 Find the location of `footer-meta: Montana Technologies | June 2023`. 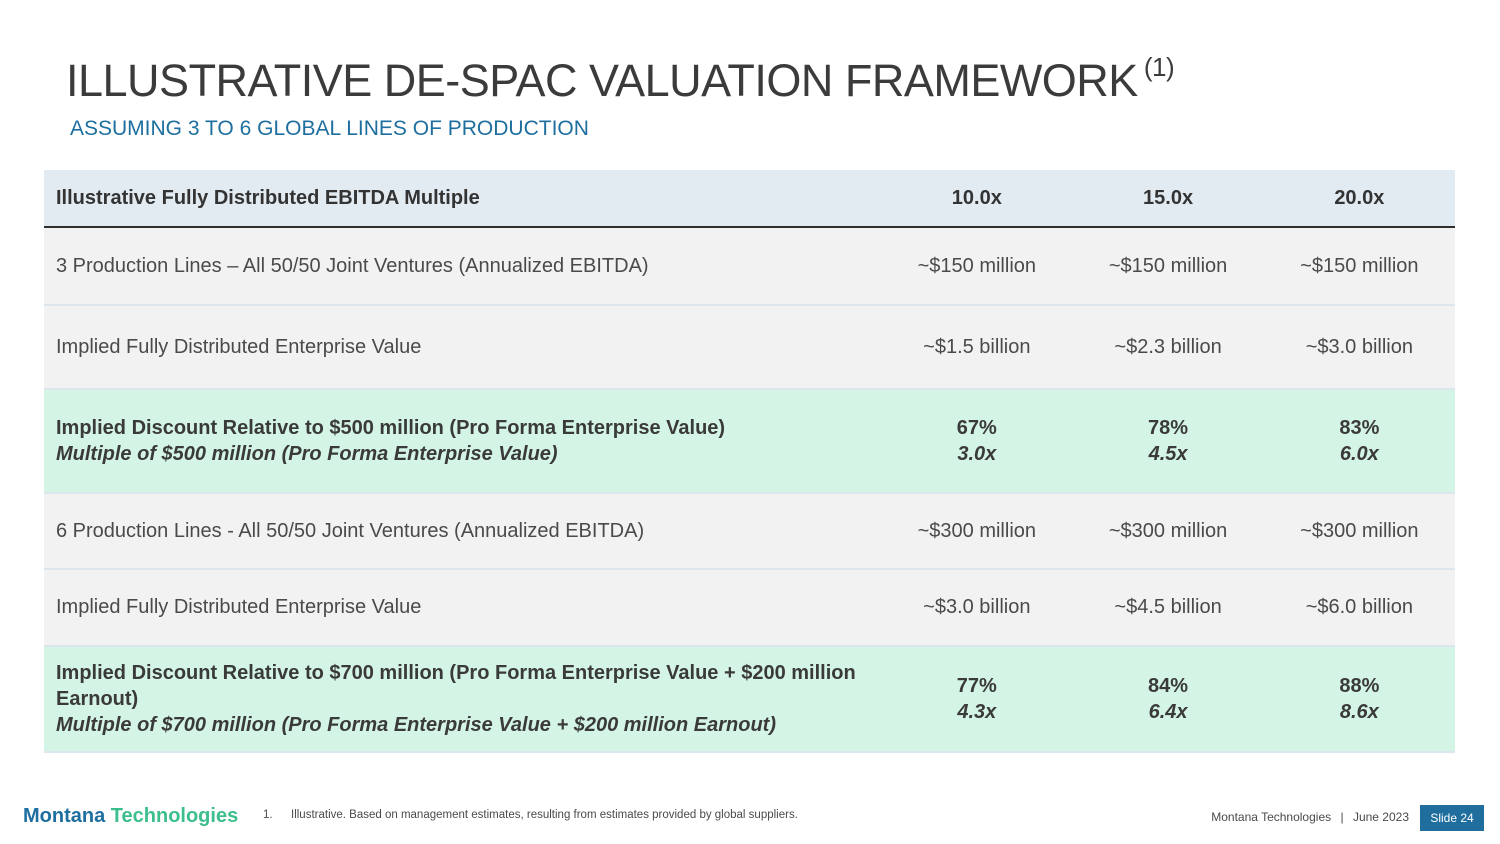

footer-meta: Montana Technologies | June 2023 is located at coordinates (1310, 817).